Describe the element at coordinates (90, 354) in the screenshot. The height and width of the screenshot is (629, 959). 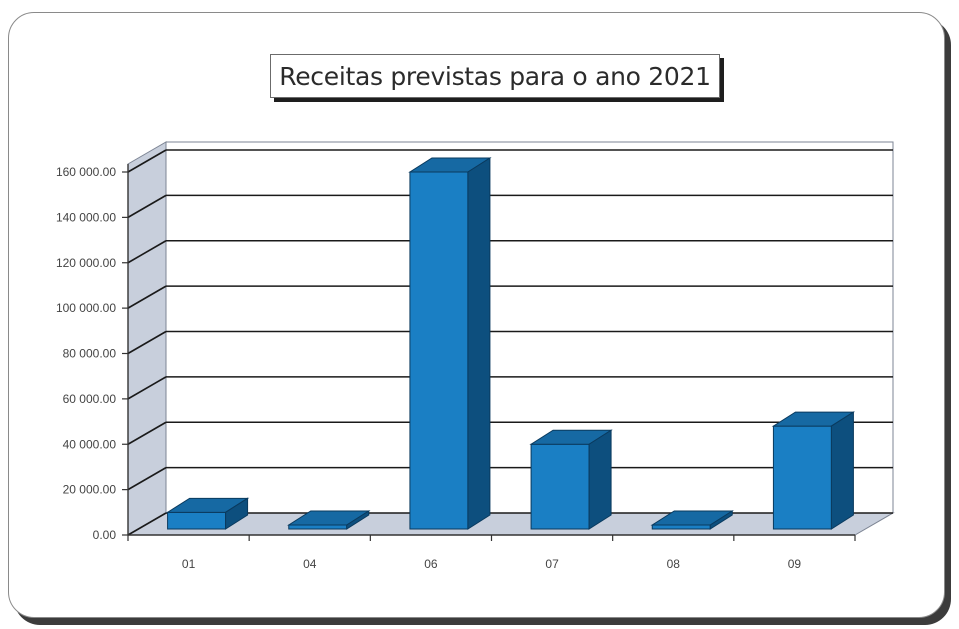
I see `y-tick-label: 80 000.00` at that location.